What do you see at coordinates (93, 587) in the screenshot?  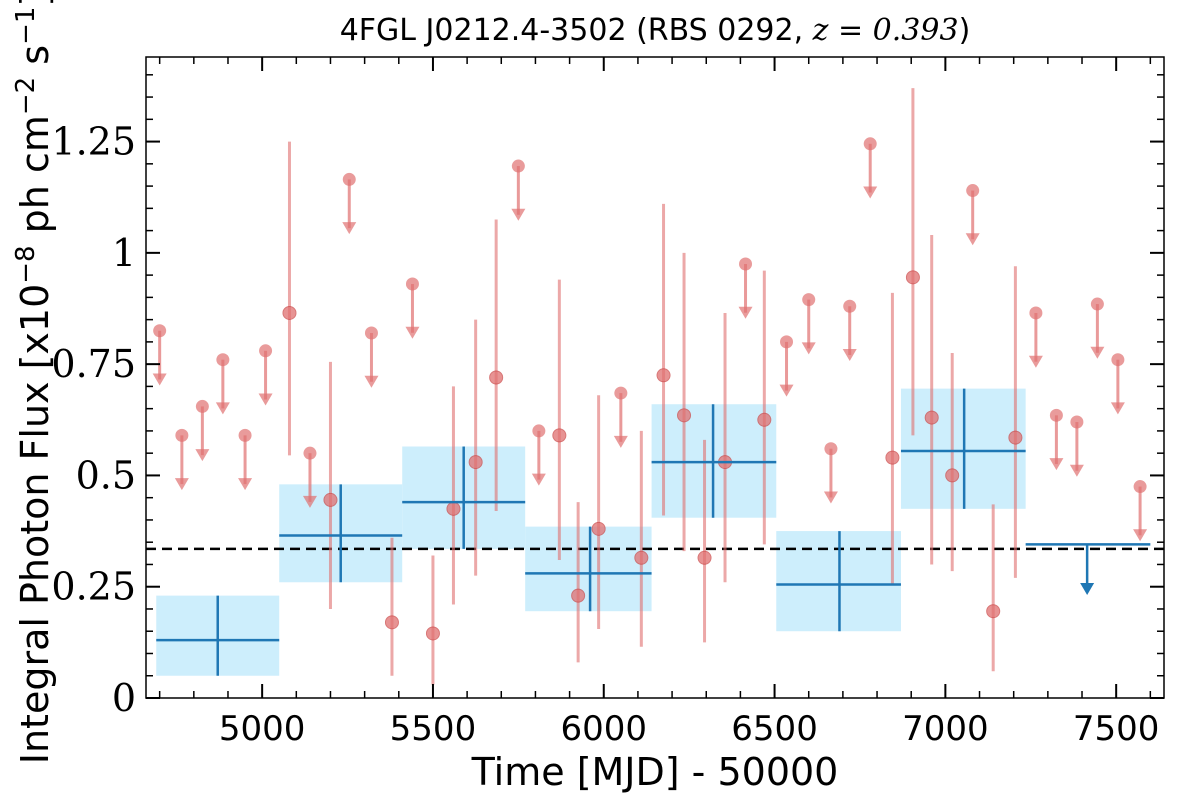 I see `y-tick-label: 0.25` at bounding box center [93, 587].